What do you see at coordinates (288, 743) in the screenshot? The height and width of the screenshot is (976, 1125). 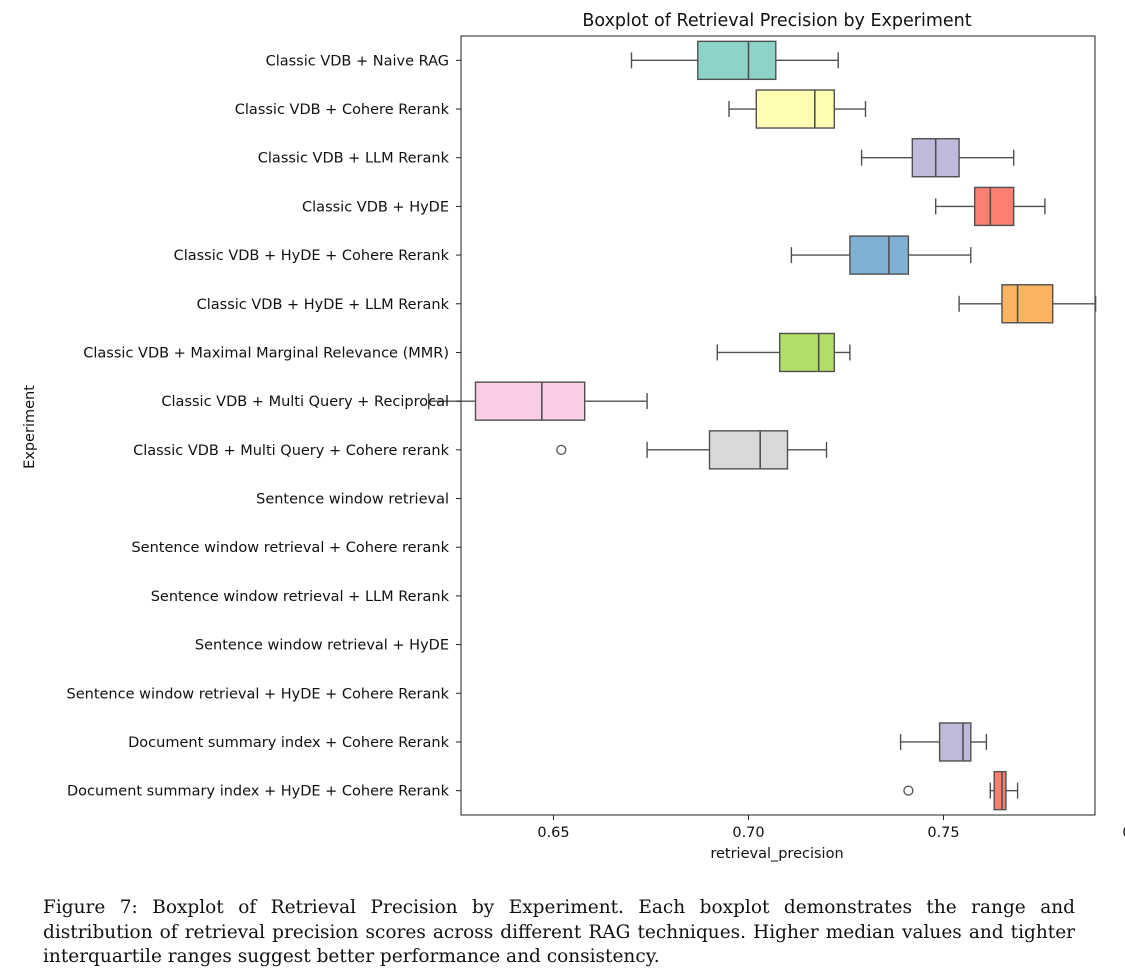 I see `y-tick-label: Document summary index + Cohere Rerank` at bounding box center [288, 743].